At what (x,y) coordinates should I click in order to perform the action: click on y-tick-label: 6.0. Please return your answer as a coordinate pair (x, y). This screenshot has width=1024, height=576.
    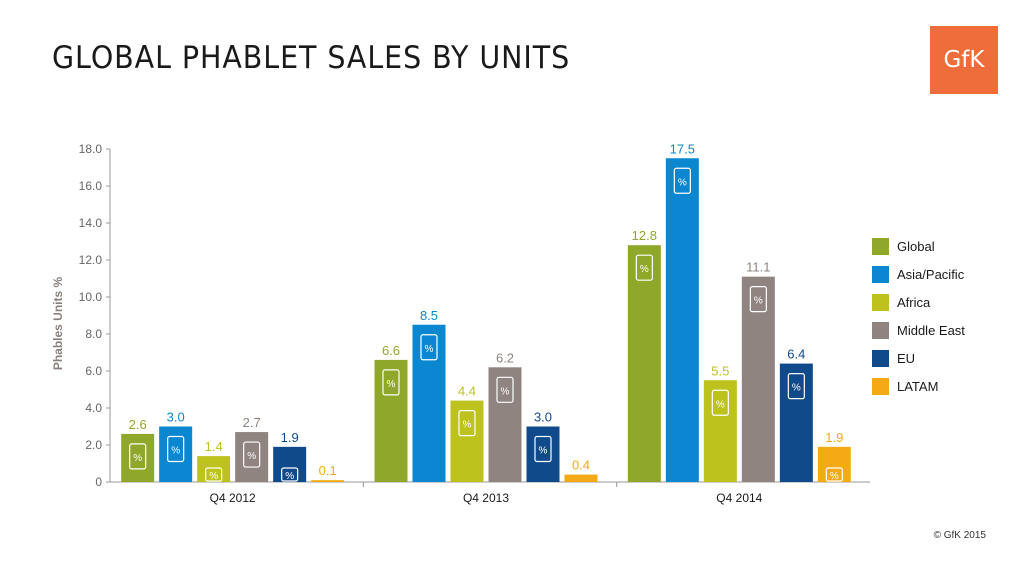
    Looking at the image, I should click on (93, 371).